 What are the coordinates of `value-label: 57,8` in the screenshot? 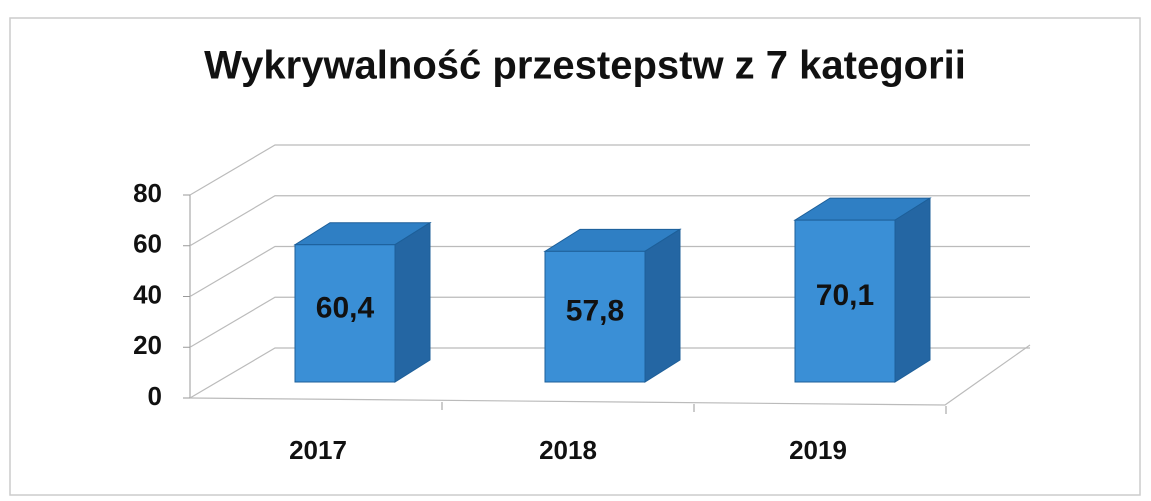 It's located at (595, 311).